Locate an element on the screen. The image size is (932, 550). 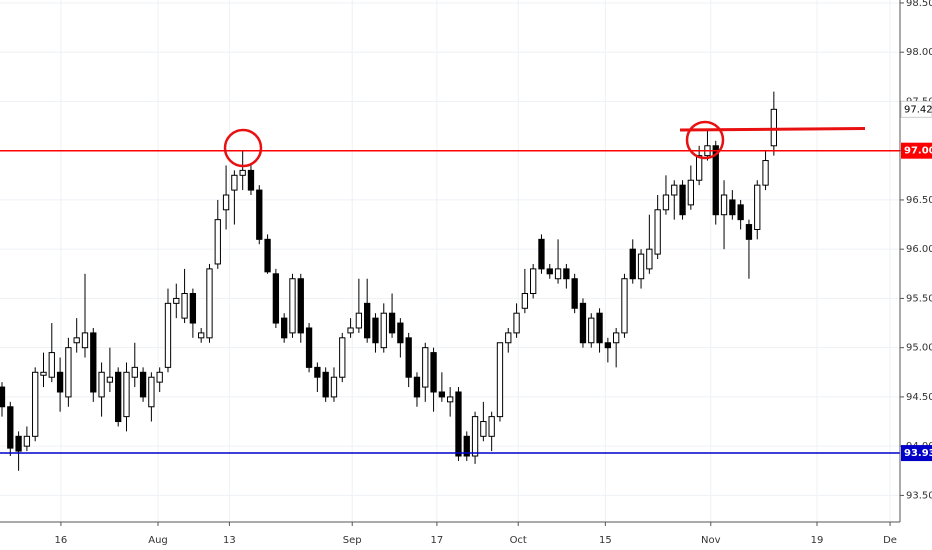
level-label: 93.93 is located at coordinates (918, 453).